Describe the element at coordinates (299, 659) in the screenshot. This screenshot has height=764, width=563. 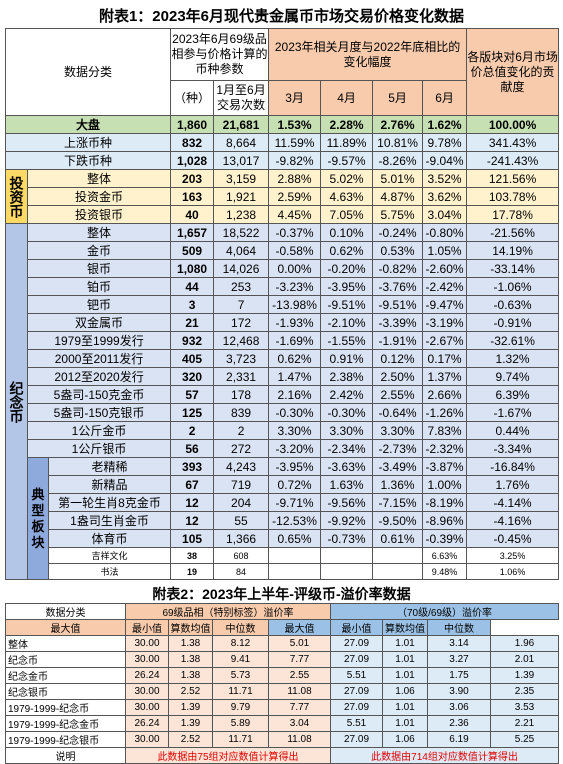
I see `value-cell: 7.77` at that location.